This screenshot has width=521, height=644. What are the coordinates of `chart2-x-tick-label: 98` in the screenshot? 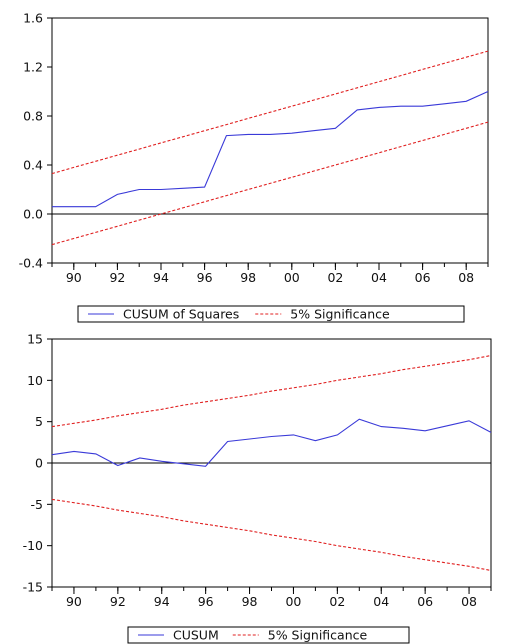 It's located at (250, 601).